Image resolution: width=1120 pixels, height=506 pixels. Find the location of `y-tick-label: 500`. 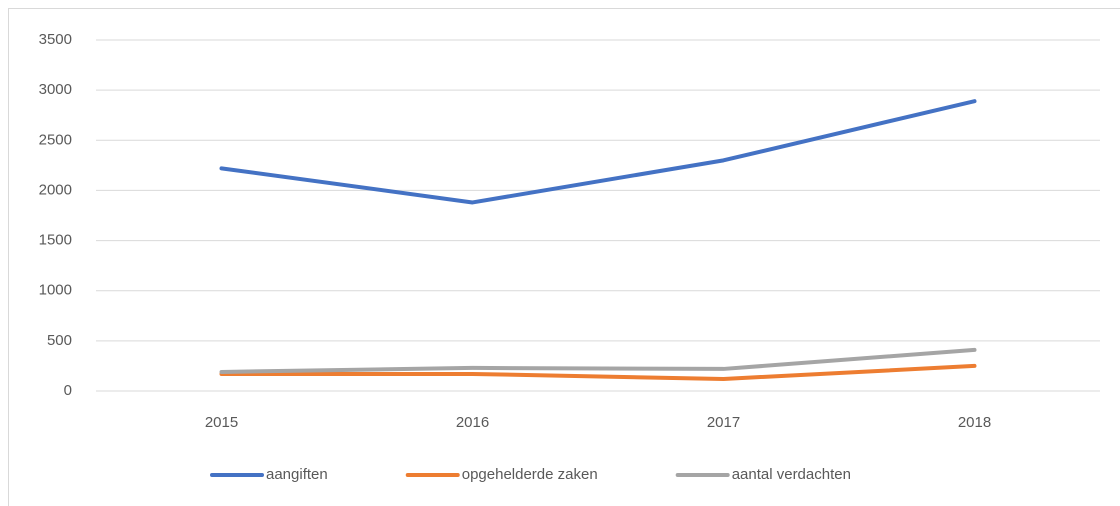

y-tick-label: 500 is located at coordinates (59, 340).